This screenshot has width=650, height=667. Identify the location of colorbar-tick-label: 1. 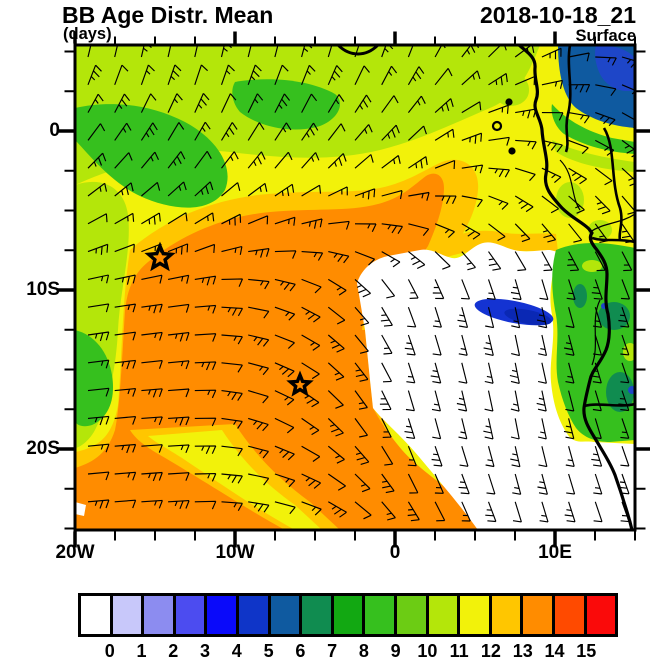
(141, 651).